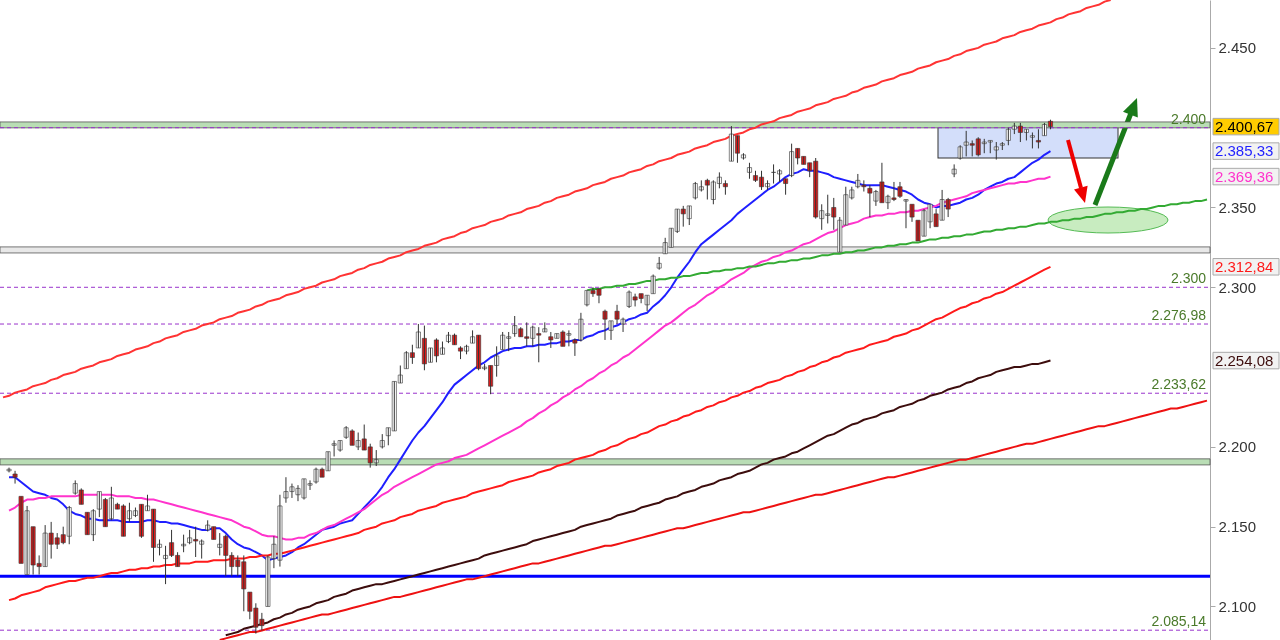  Describe the element at coordinates (1237, 527) in the screenshot. I see `y-tick-label: 2.150` at that location.